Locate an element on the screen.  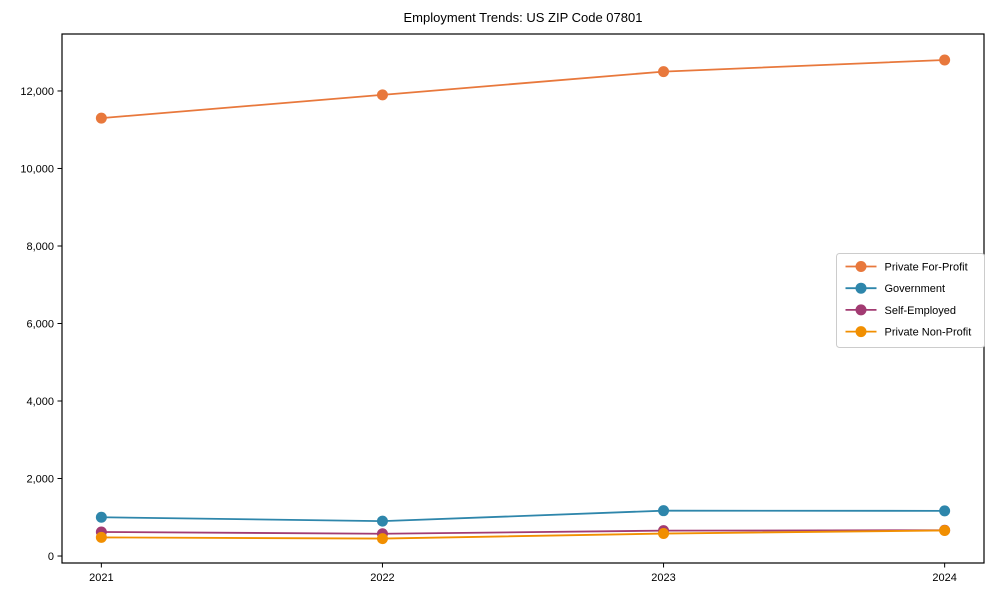
legend-item-government: Government is located at coordinates (895, 288).